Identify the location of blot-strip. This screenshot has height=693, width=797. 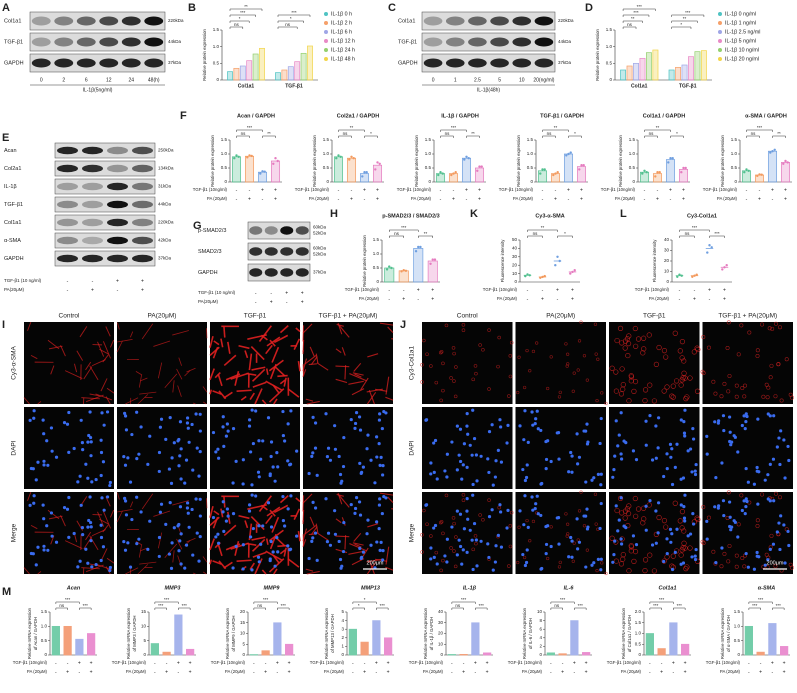
(279, 272).